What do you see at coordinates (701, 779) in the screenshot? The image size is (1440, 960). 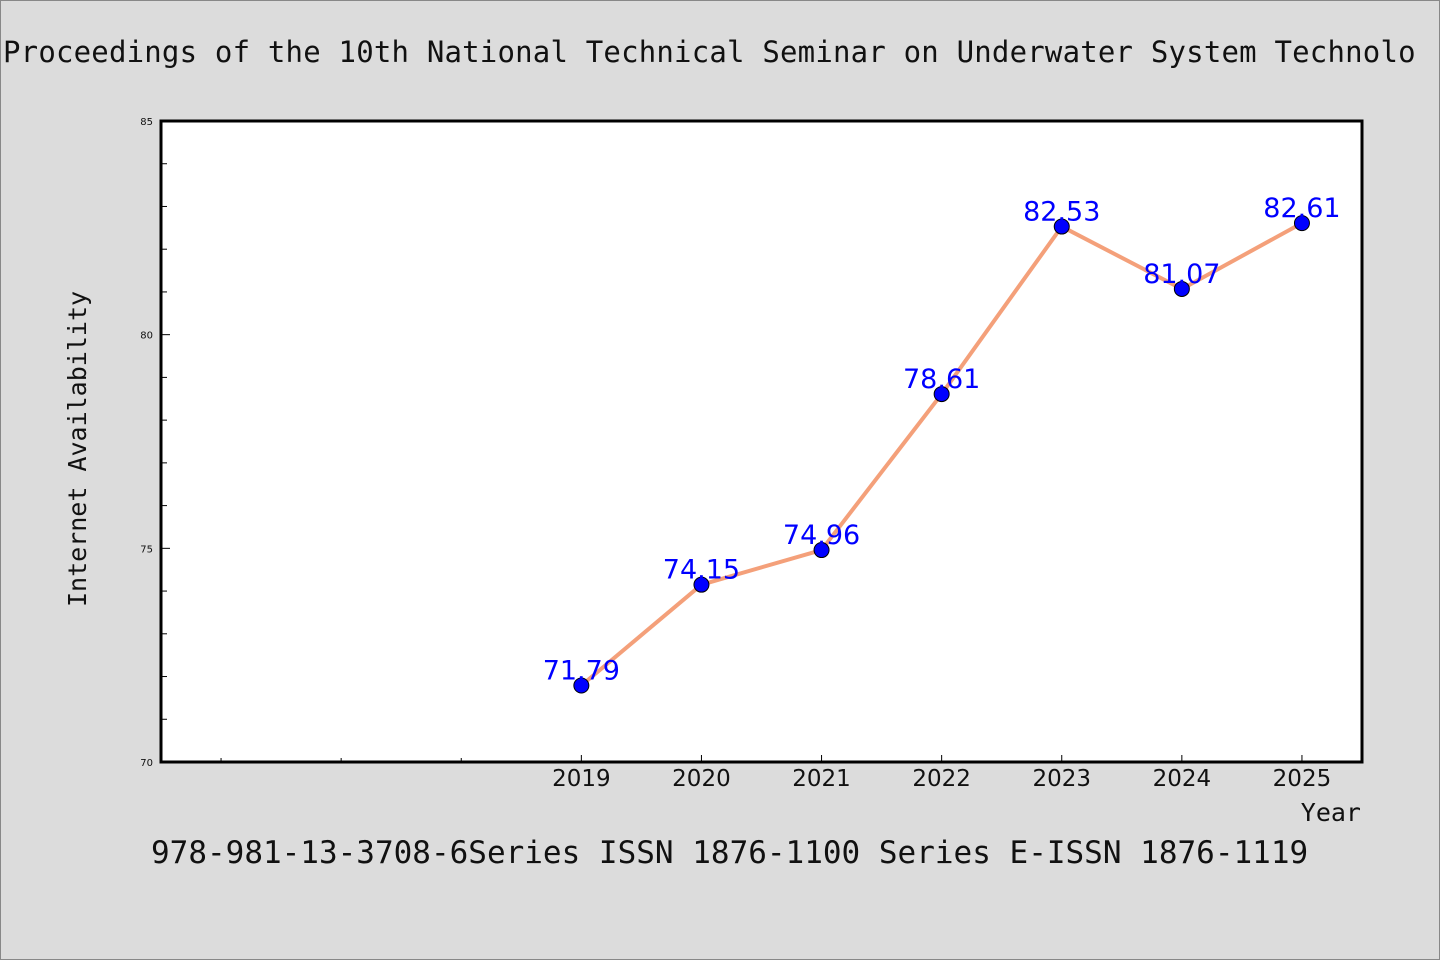 I see `x-tick-label: 2020` at bounding box center [701, 779].